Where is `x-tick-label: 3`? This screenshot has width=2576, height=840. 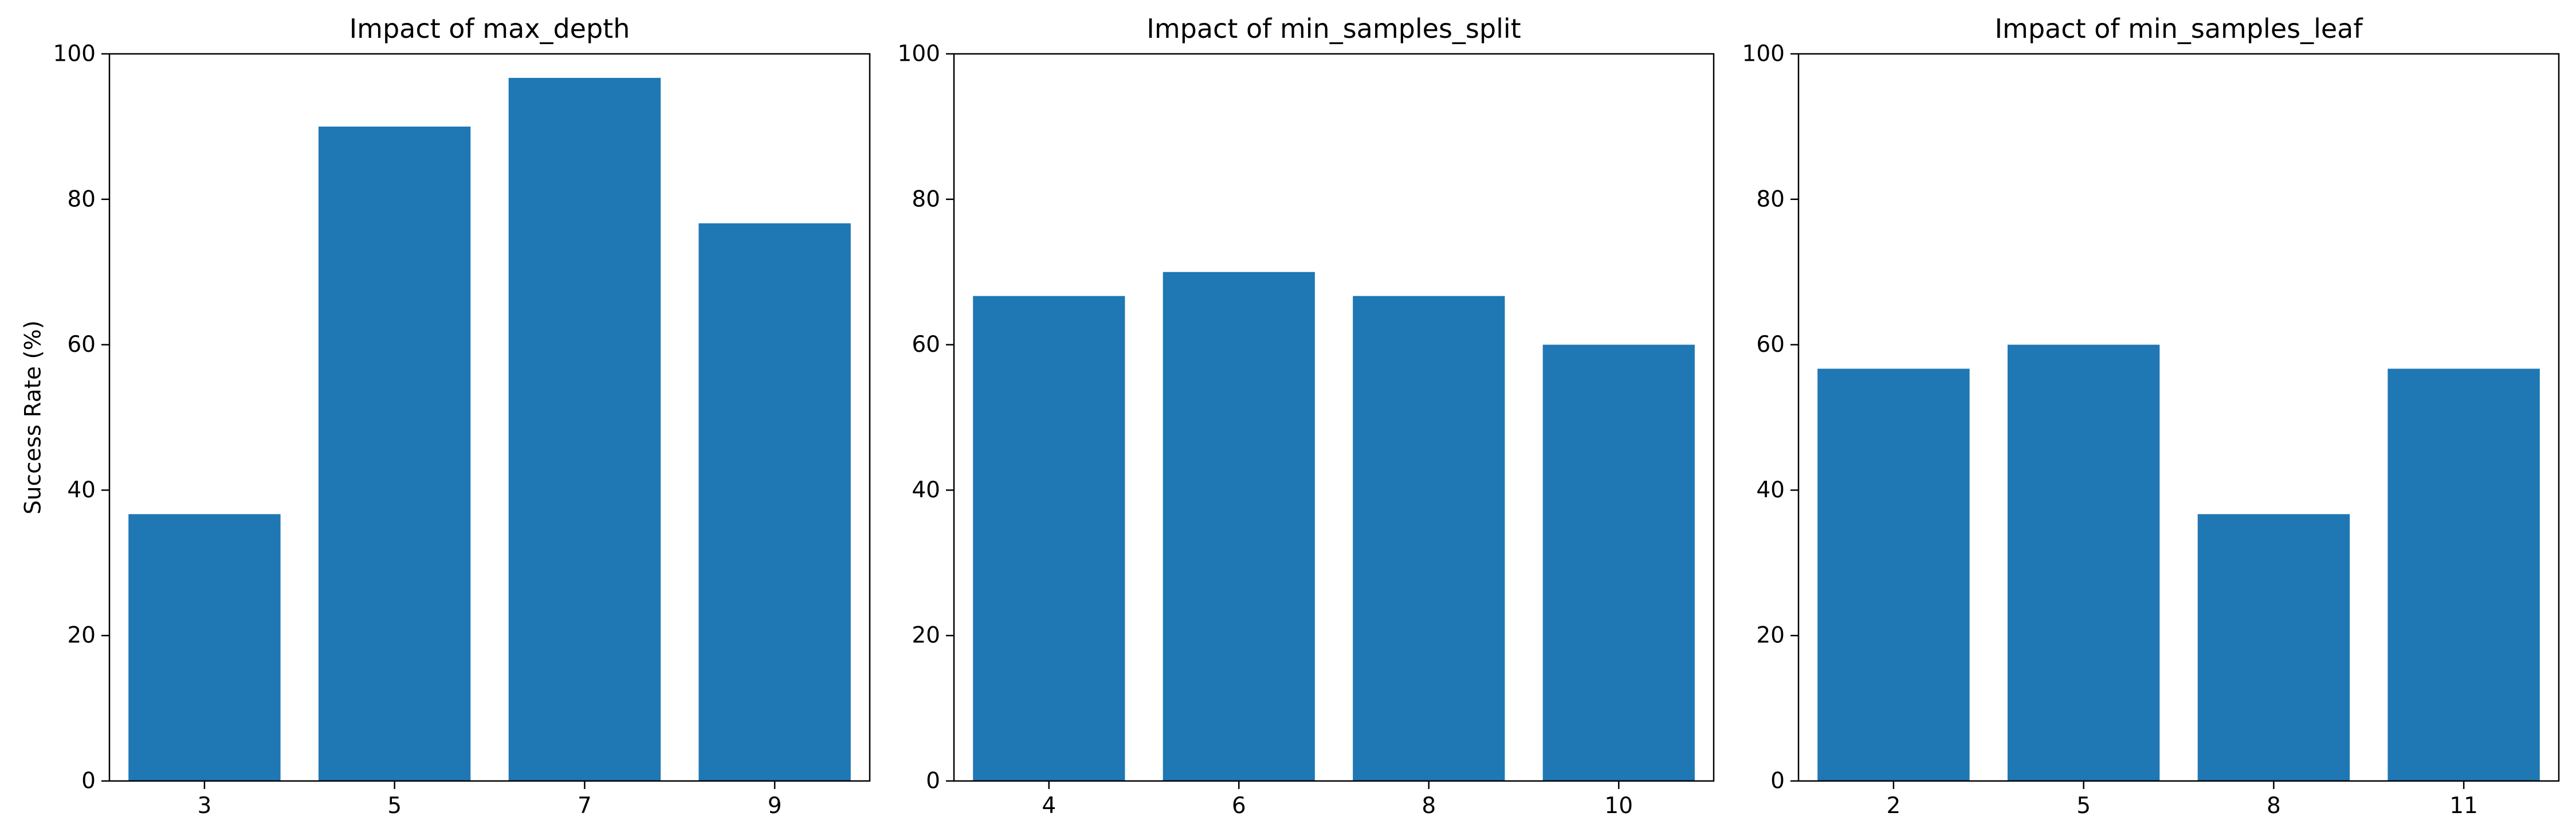 x-tick-label: 3 is located at coordinates (204, 806).